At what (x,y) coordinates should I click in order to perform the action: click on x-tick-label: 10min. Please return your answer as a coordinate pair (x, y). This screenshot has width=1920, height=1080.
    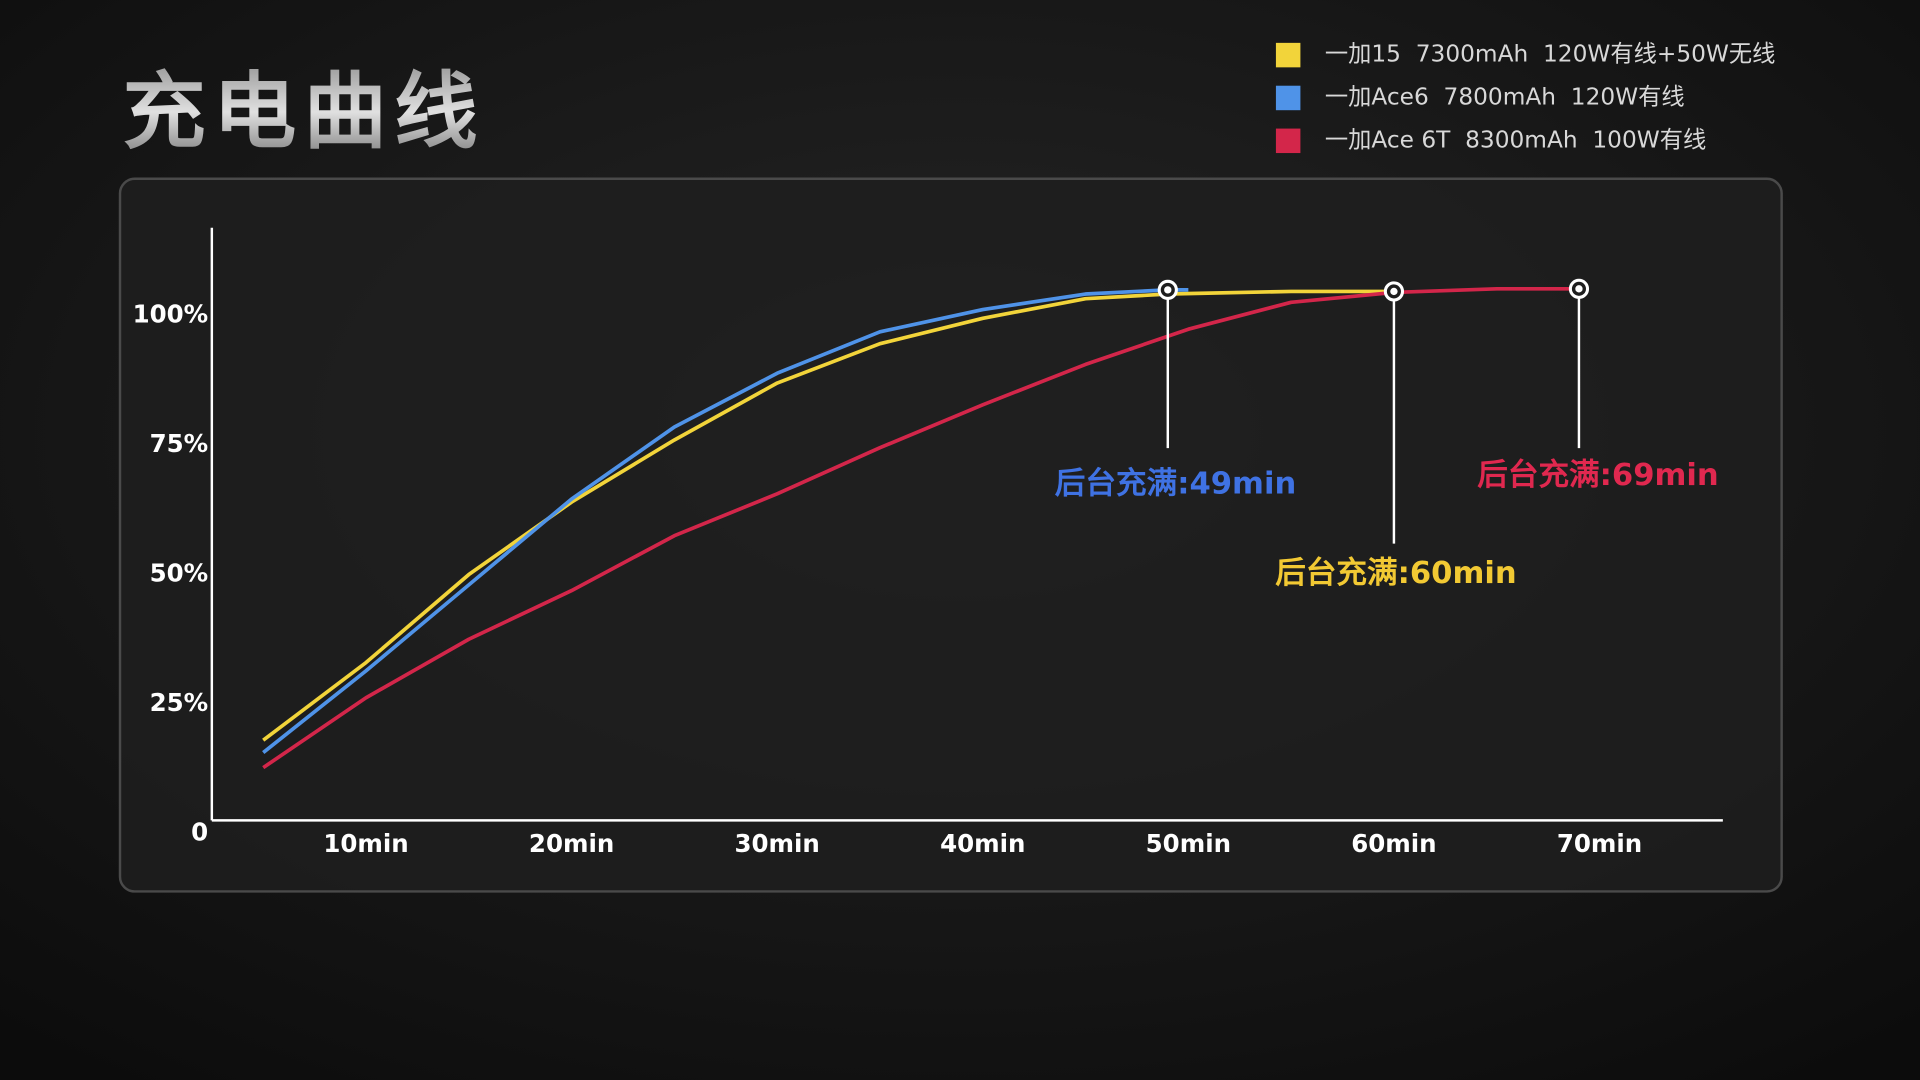
    Looking at the image, I should click on (365, 843).